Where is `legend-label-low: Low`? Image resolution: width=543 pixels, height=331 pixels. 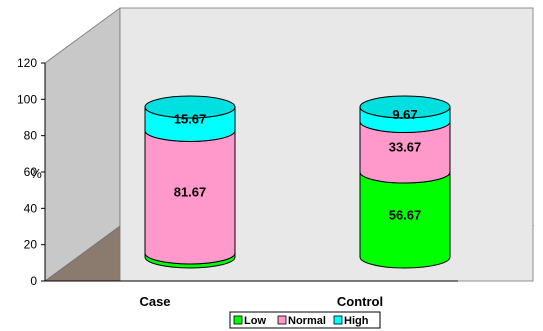 legend-label-low: Low is located at coordinates (255, 321).